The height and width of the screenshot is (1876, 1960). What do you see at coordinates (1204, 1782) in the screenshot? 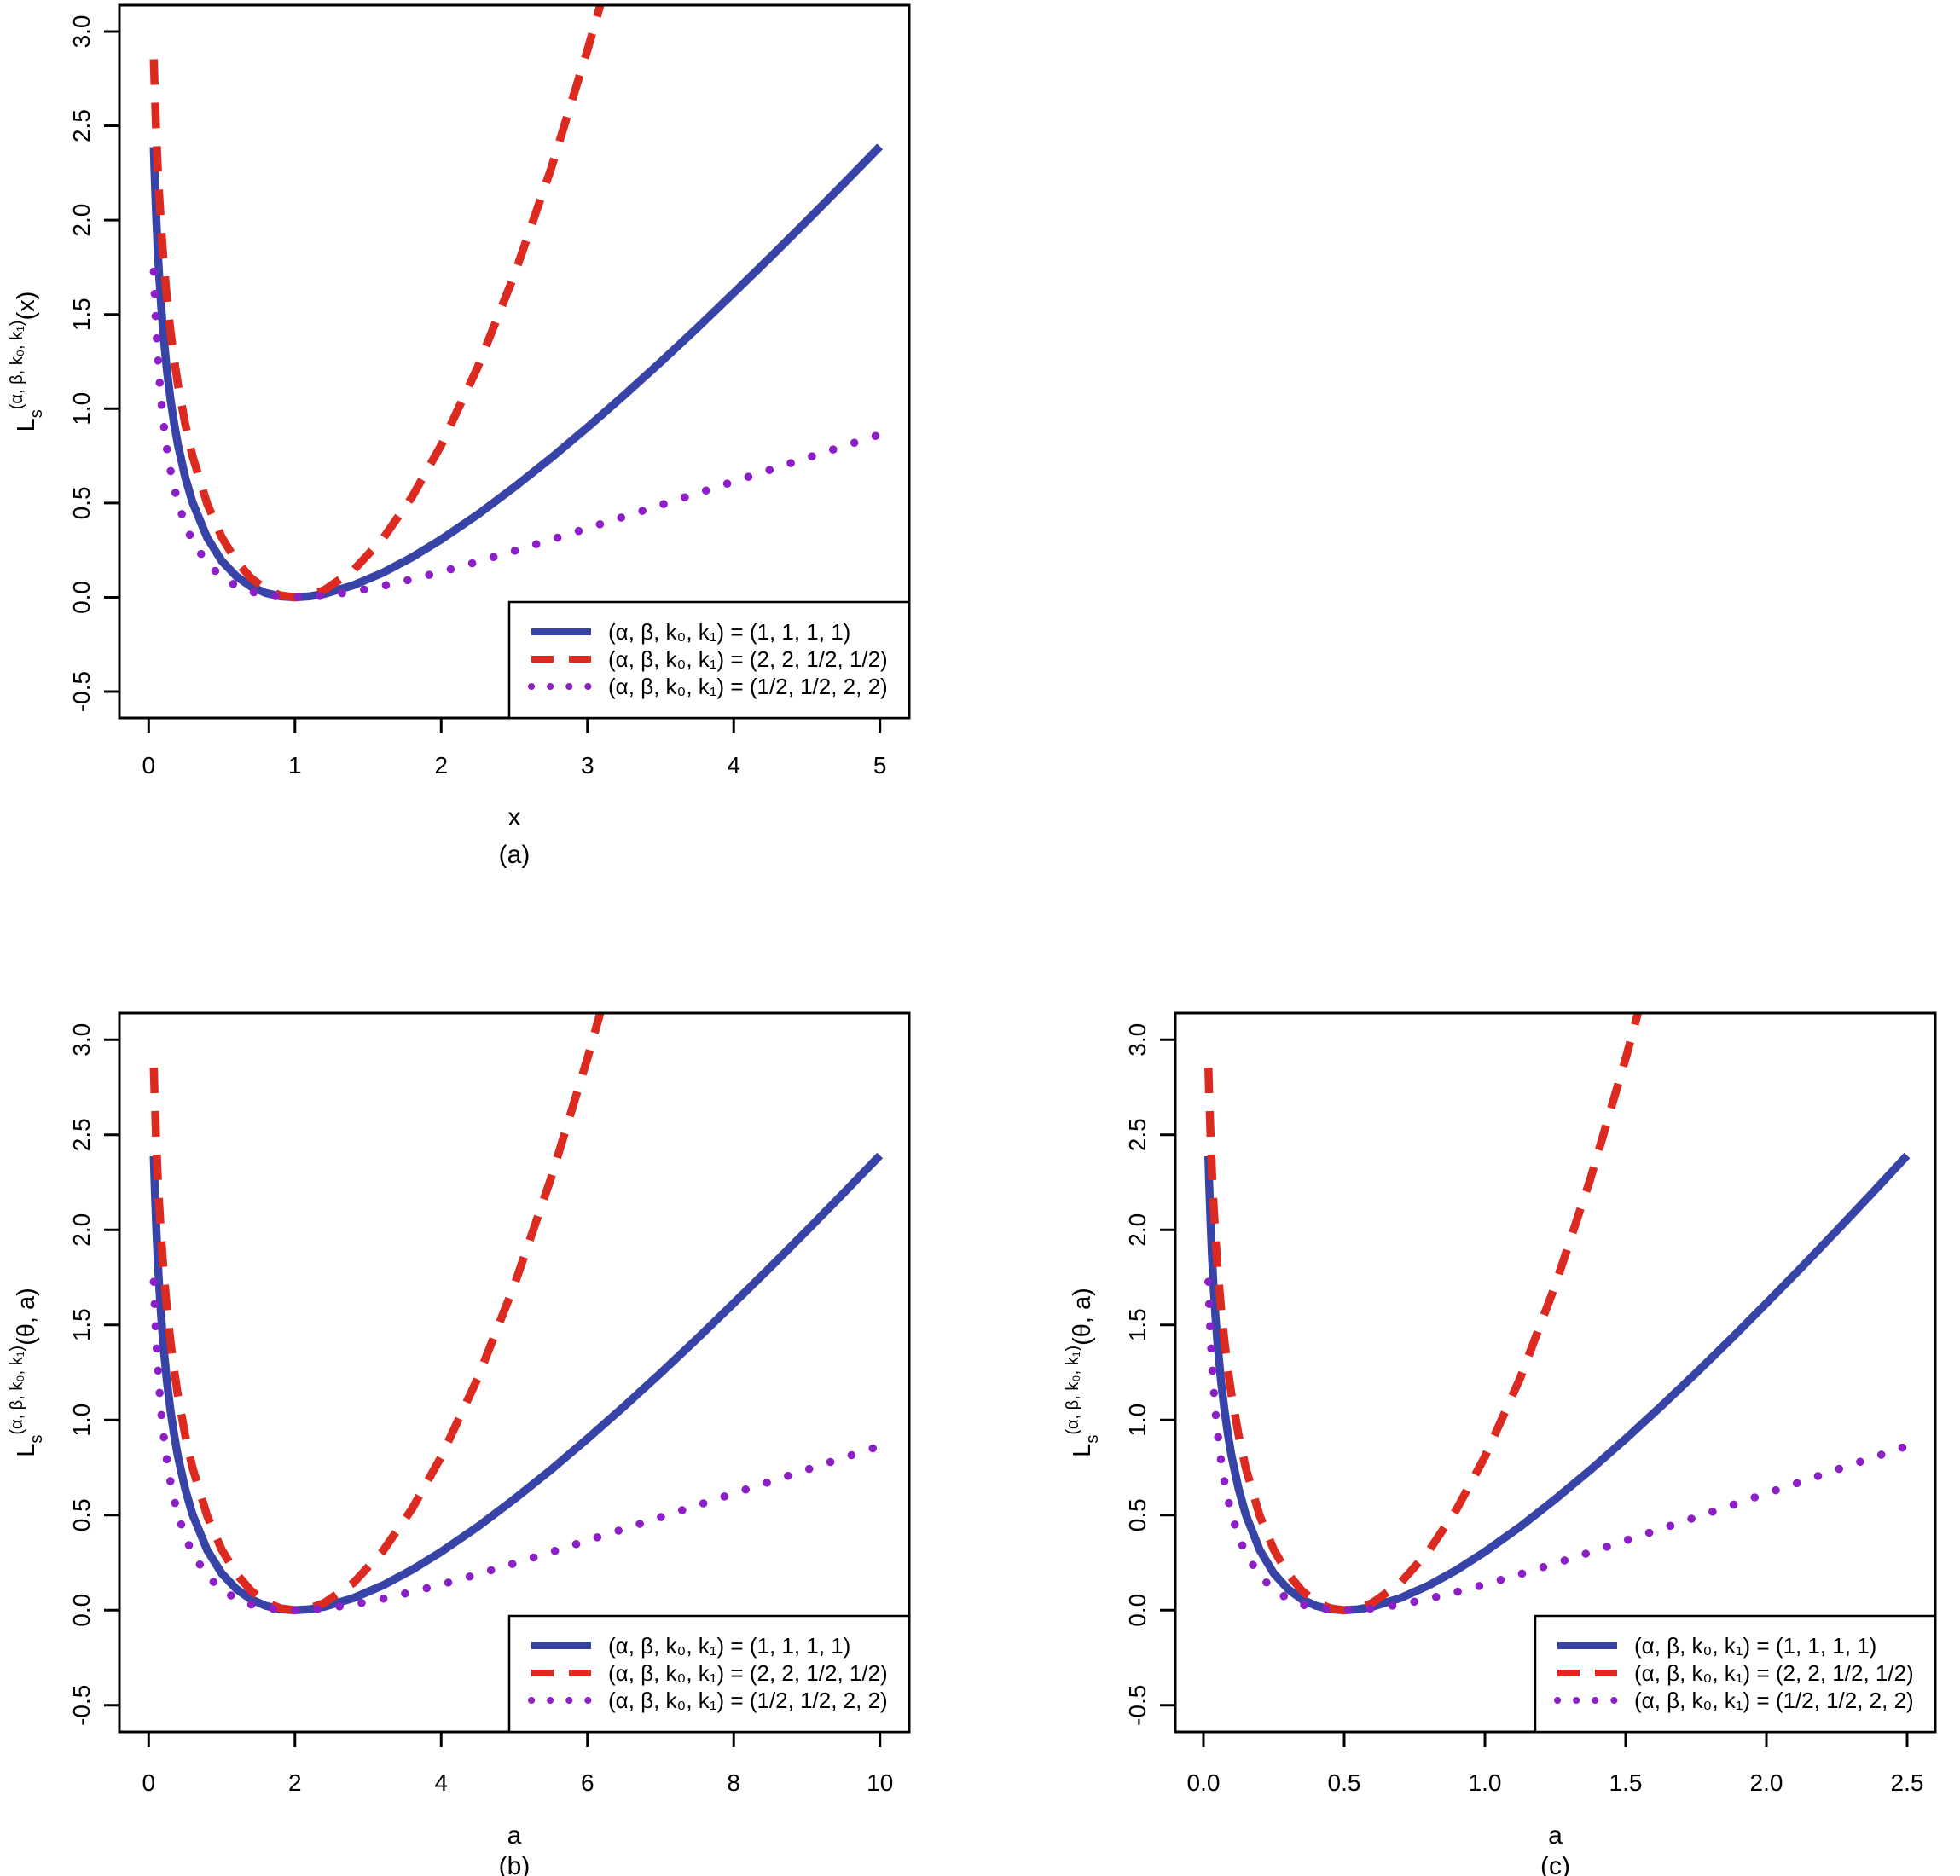
I see `x-tick-label: 0.0` at bounding box center [1204, 1782].